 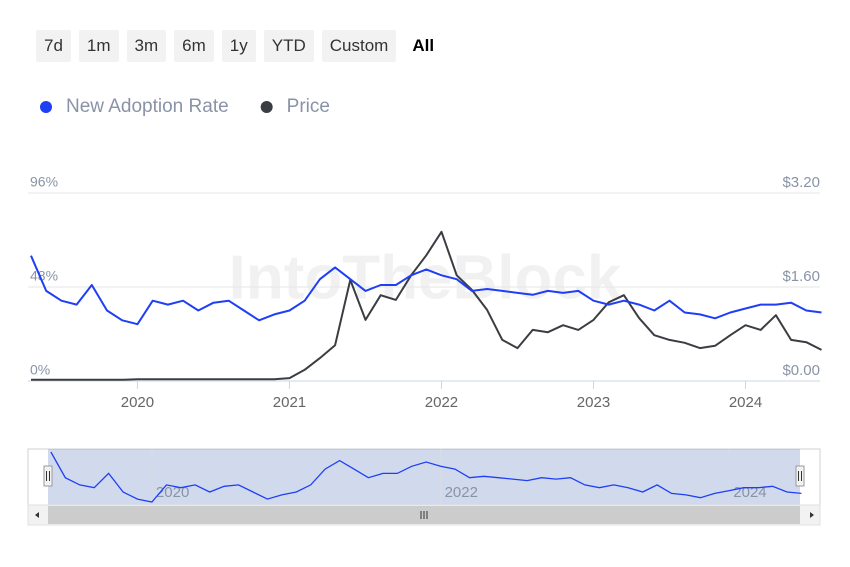 What do you see at coordinates (288, 46) in the screenshot?
I see `range-button: YTD` at bounding box center [288, 46].